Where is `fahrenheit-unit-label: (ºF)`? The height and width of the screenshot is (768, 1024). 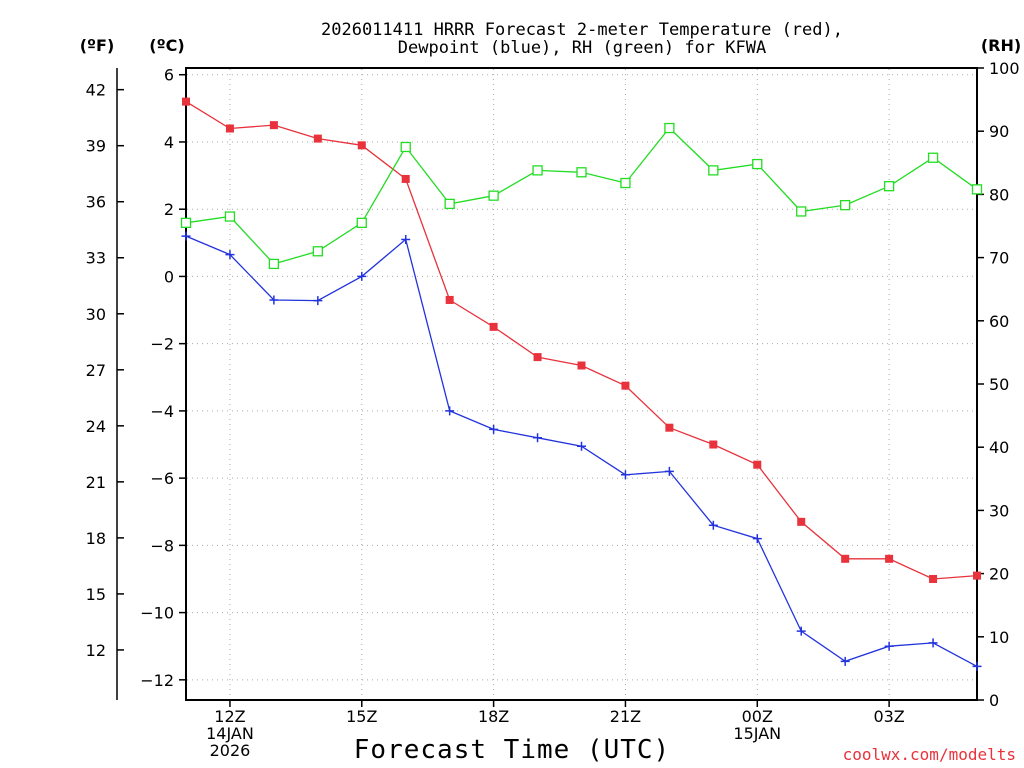
fahrenheit-unit-label: (ºF) is located at coordinates (97, 45).